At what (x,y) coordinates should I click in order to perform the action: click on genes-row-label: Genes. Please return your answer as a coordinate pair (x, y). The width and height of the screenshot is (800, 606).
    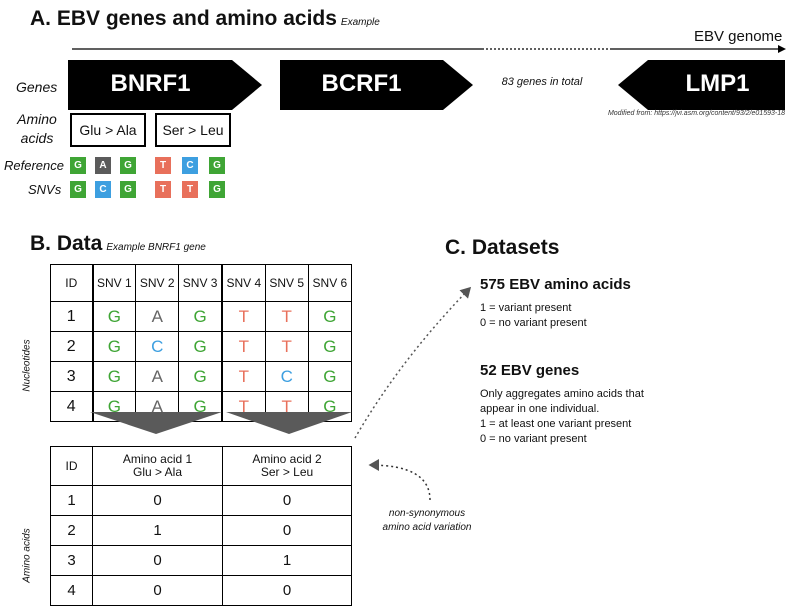
    Looking at the image, I should click on (37, 87).